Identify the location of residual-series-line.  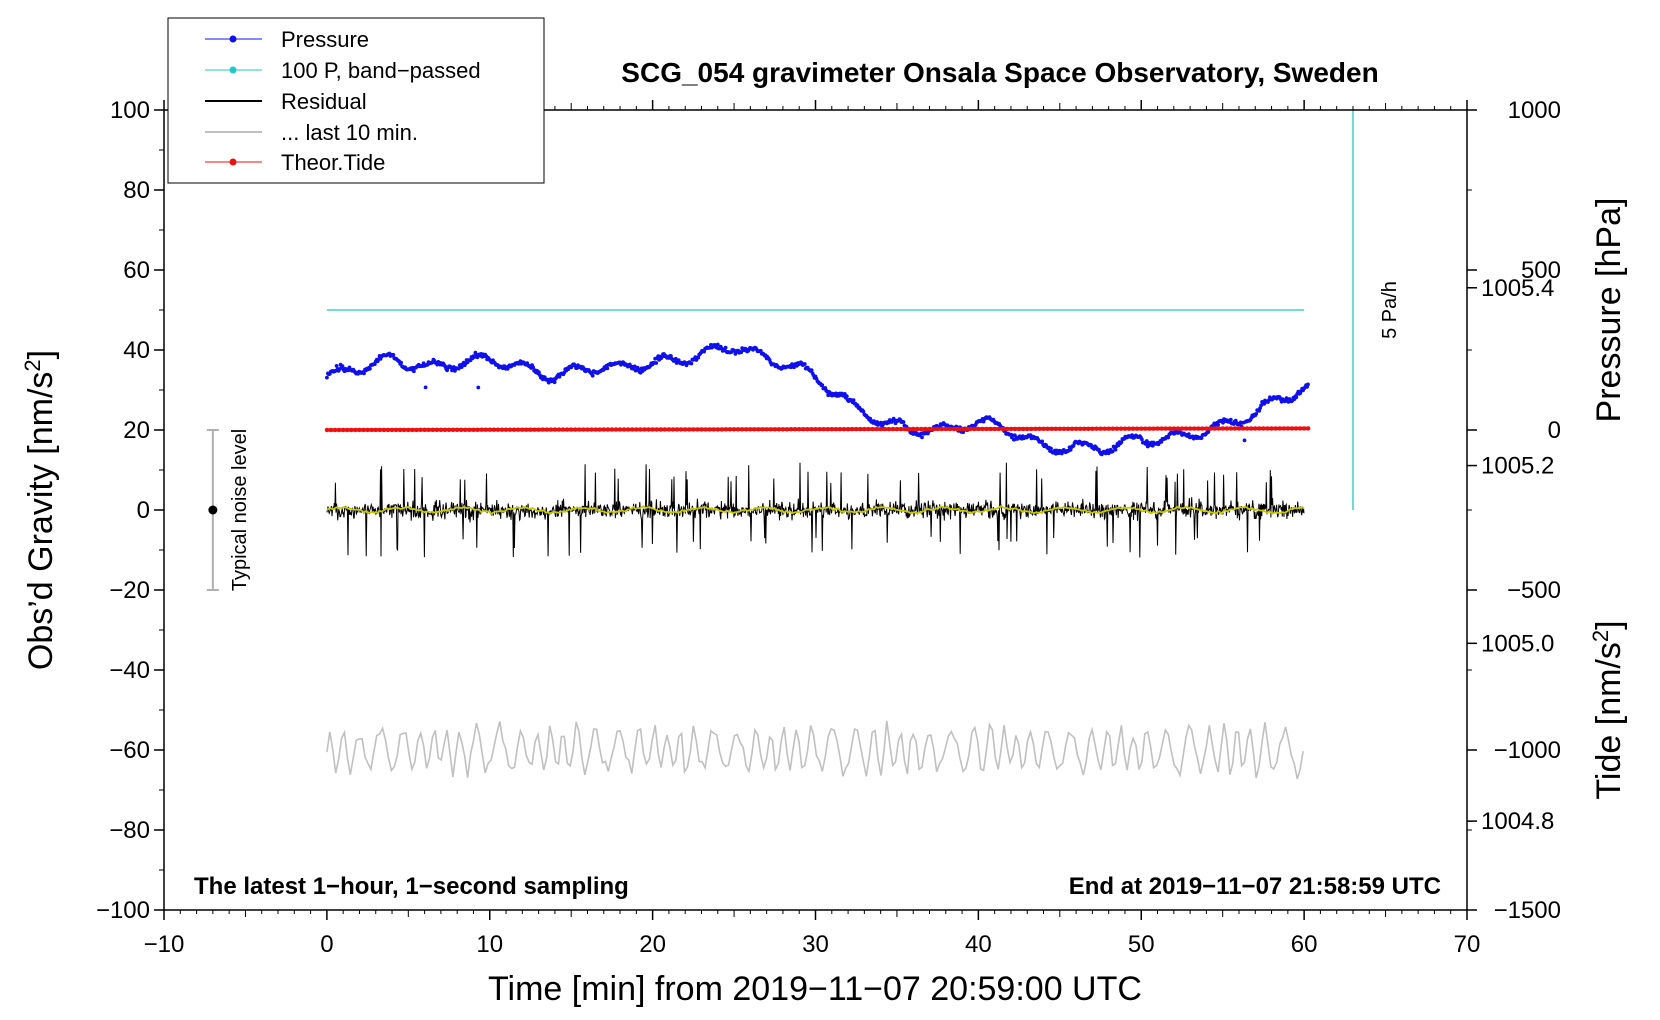
(815, 510).